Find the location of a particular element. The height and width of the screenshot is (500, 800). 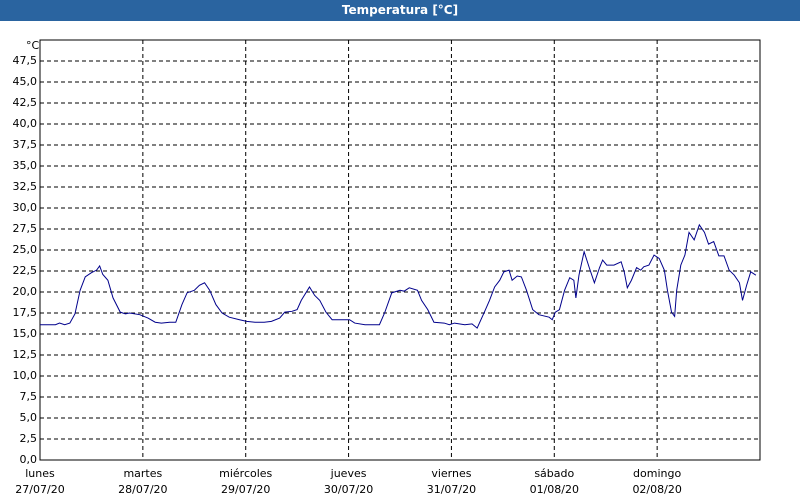

x-tick-date: 27/07/20 is located at coordinates (39, 489).